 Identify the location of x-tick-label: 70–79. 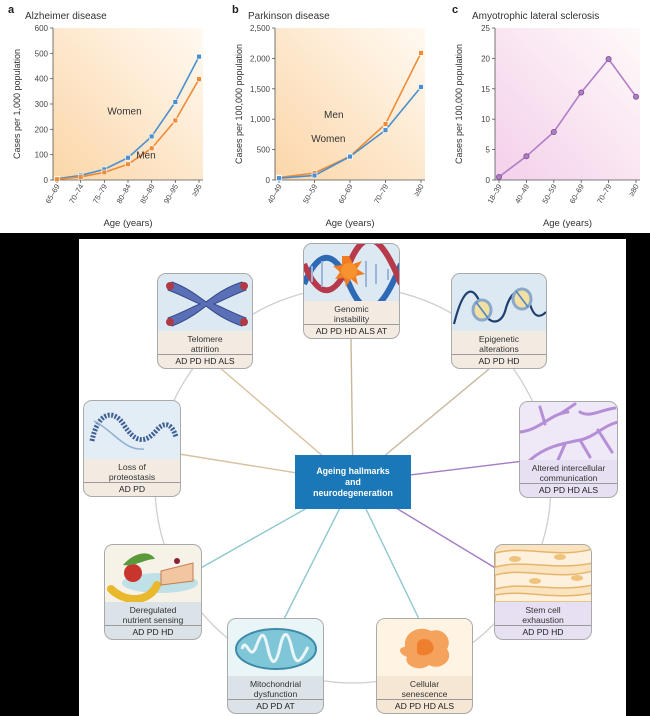
(381, 194).